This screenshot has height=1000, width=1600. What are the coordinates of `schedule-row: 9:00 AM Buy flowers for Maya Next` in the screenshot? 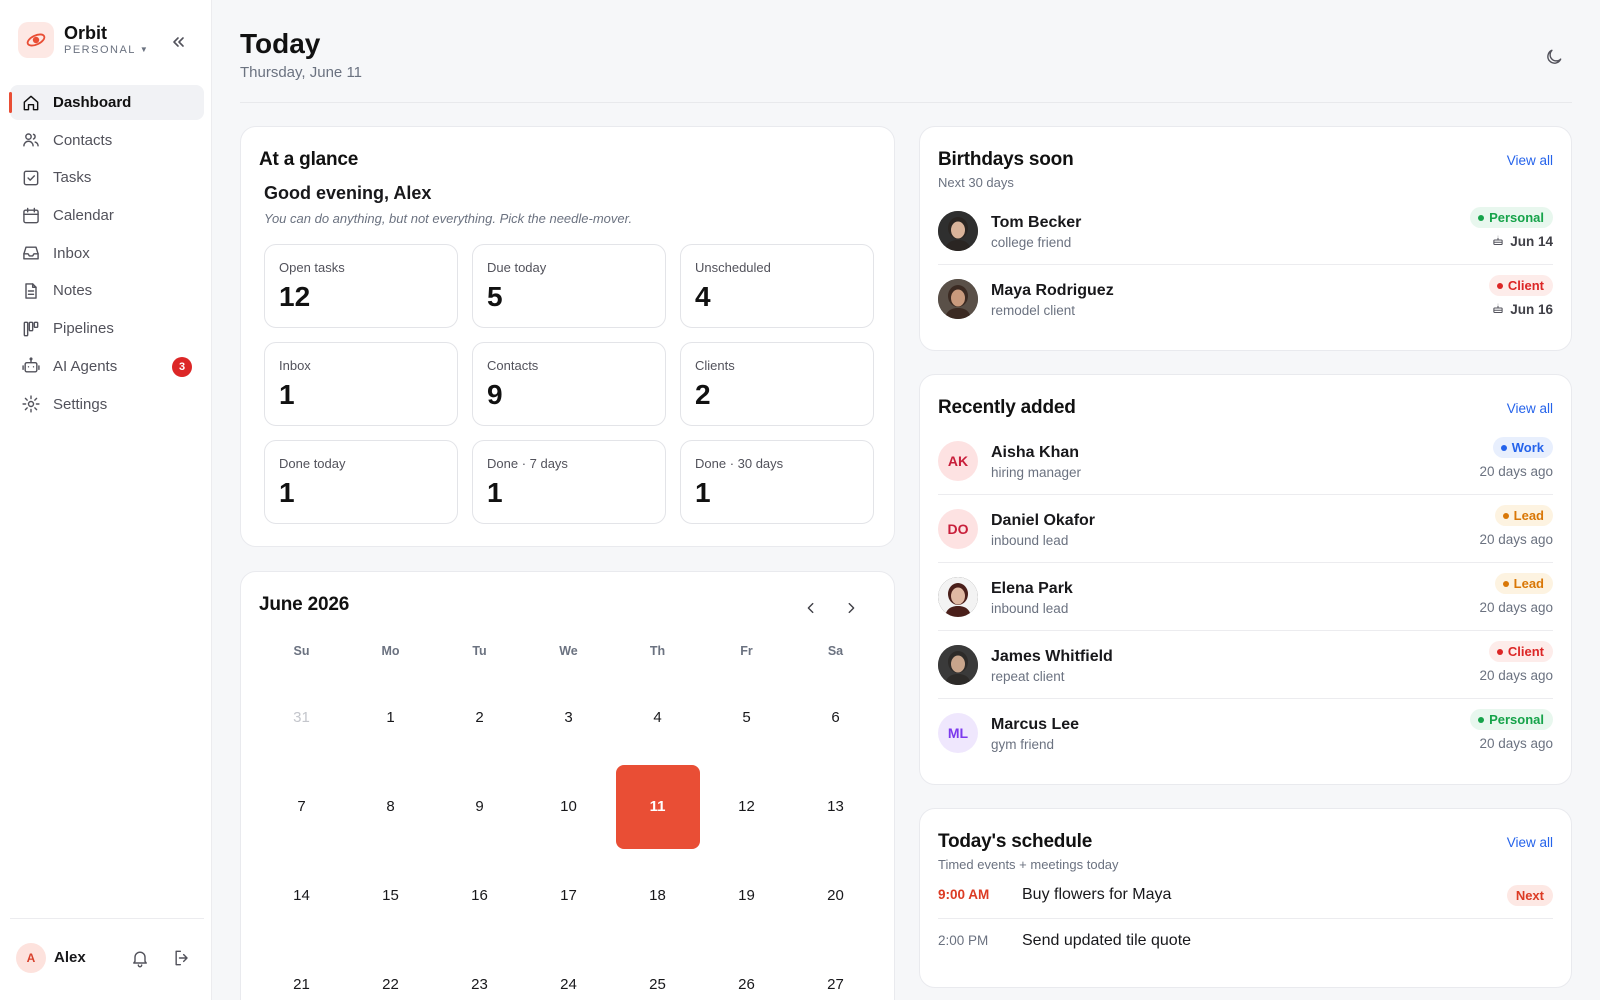 It's located at (1245, 896).